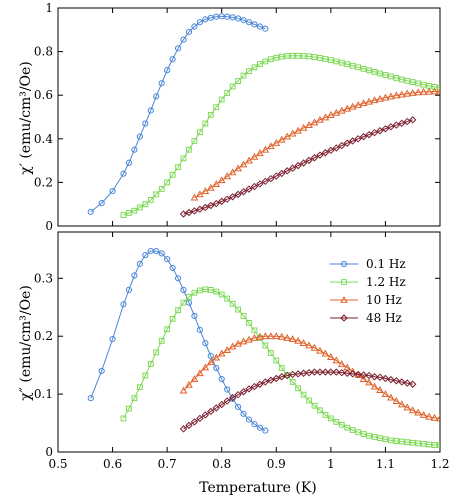 This screenshot has width=450, height=497. What do you see at coordinates (167, 464) in the screenshot?
I see `x-tick-label: 0.7` at bounding box center [167, 464].